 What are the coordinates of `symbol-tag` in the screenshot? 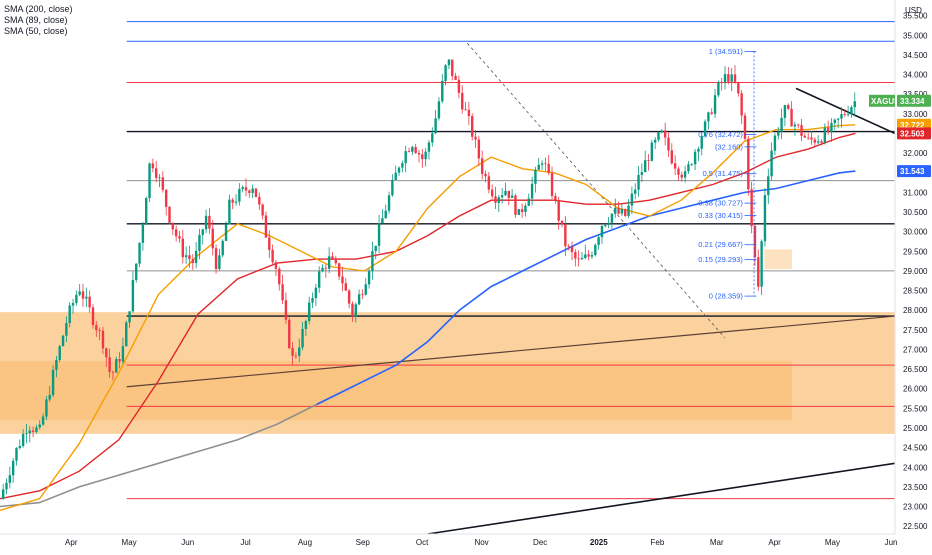 It's located at (882, 100).